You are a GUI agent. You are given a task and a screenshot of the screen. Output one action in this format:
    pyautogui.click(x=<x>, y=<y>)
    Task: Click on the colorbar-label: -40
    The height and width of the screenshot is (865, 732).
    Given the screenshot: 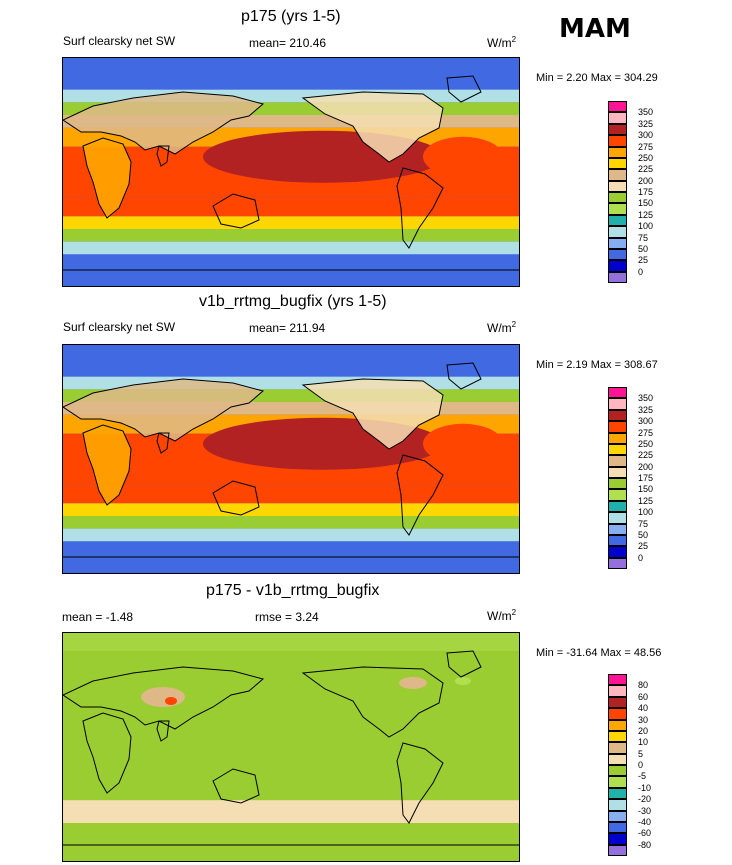 What is the action you would take?
    pyautogui.click(x=645, y=821)
    